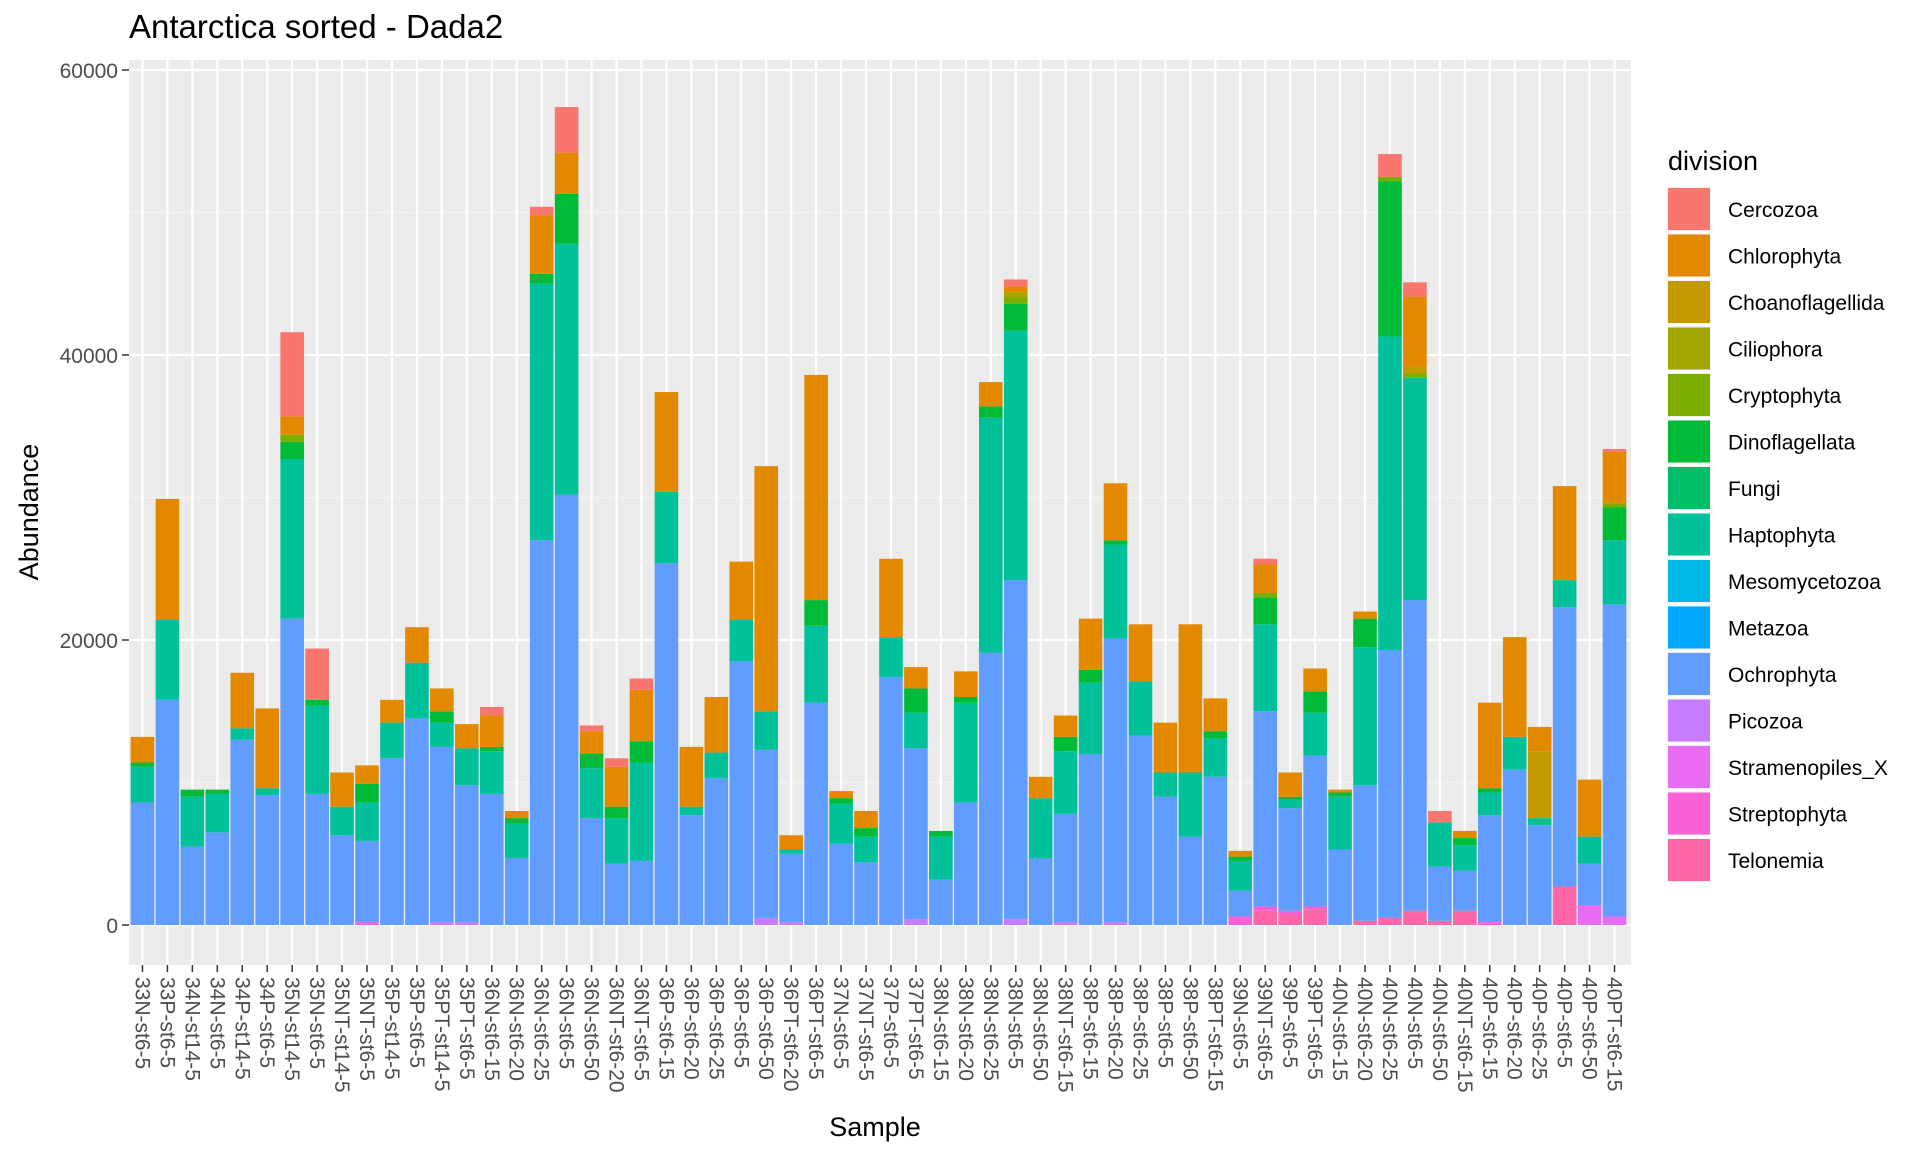 The image size is (1920, 1152). Describe the element at coordinates (990, 1029) in the screenshot. I see `x-tick-label: 38N-st6-25` at that location.